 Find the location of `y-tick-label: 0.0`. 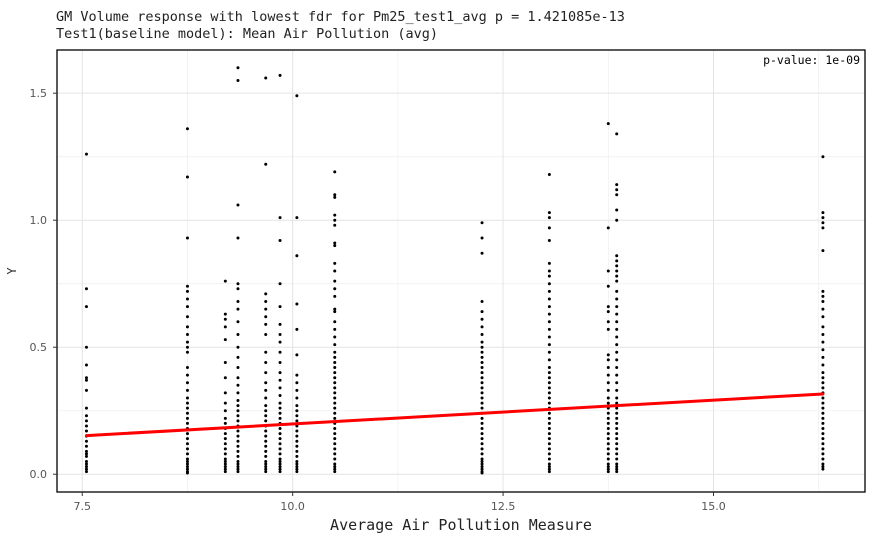

y-tick-label: 0.0 is located at coordinates (39, 474).